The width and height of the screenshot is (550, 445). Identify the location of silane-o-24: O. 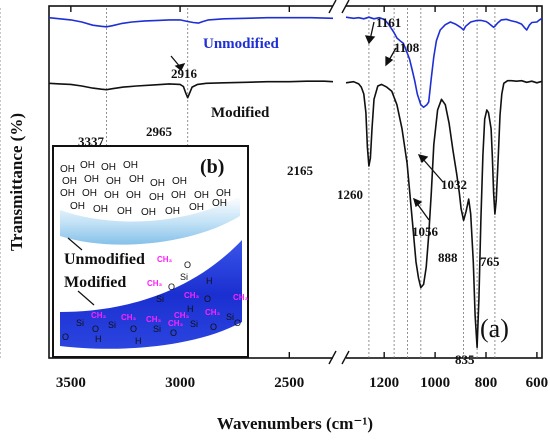
(173, 333).